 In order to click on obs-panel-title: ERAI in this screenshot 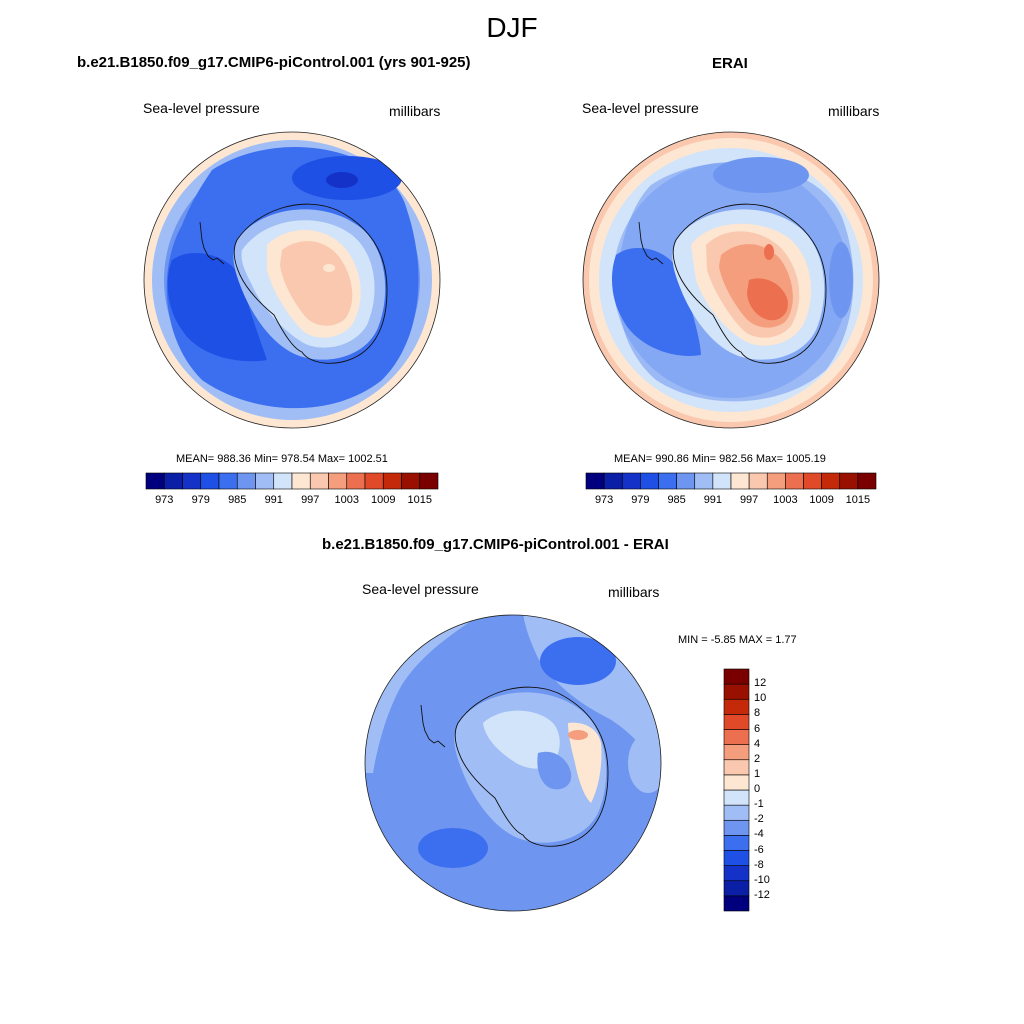, I will do `click(730, 63)`.